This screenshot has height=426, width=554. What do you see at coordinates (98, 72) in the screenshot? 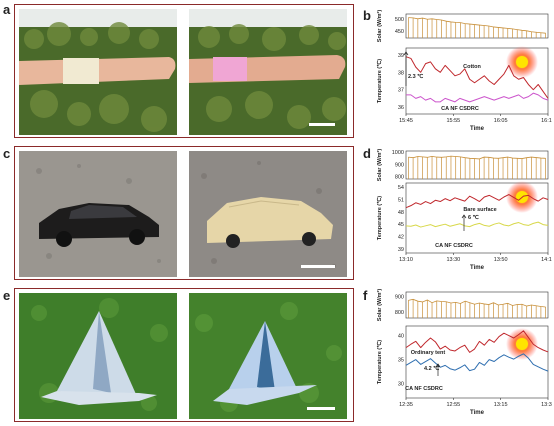
I see `photo-arm-cotton` at bounding box center [98, 72].